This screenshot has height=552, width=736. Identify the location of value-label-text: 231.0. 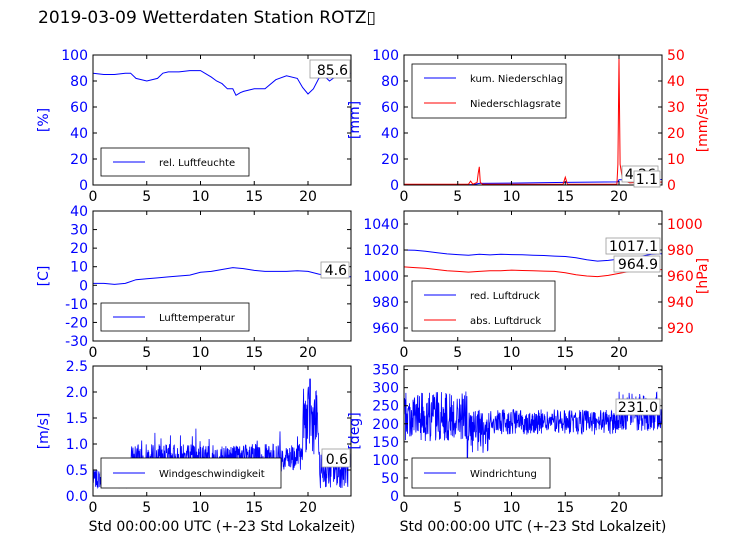
(638, 408).